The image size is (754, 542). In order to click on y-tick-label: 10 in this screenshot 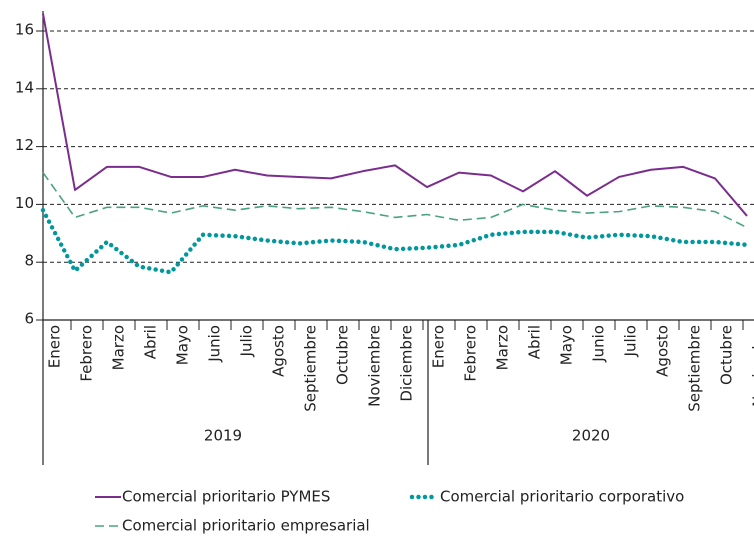, I will do `click(24, 203)`.